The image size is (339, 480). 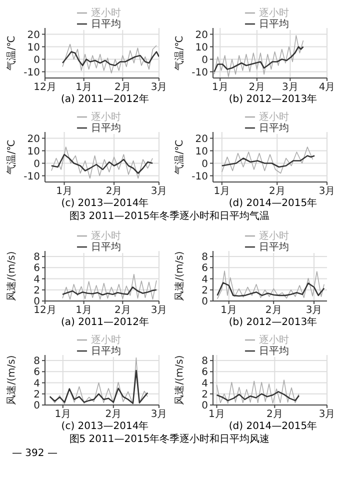 What do you see at coordinates (45, 310) in the screenshot?
I see `x-tick-label: 12月` at bounding box center [45, 310].